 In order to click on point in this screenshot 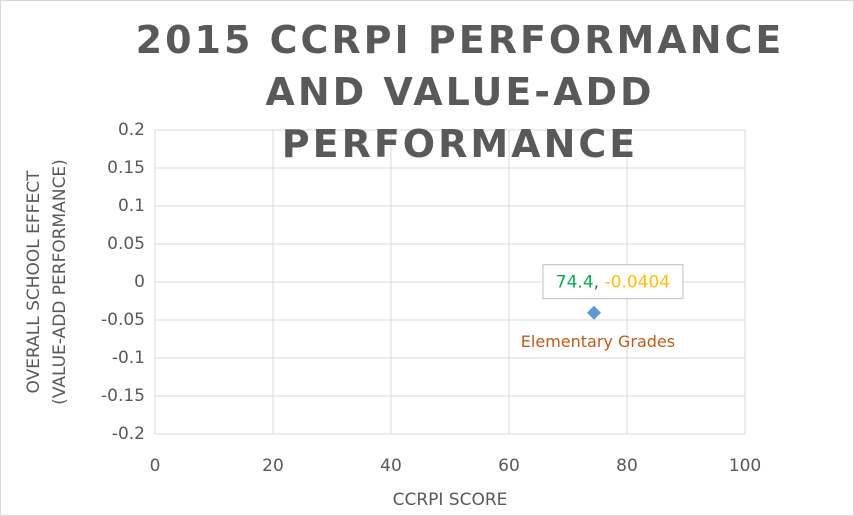, I will do `click(593, 312)`.